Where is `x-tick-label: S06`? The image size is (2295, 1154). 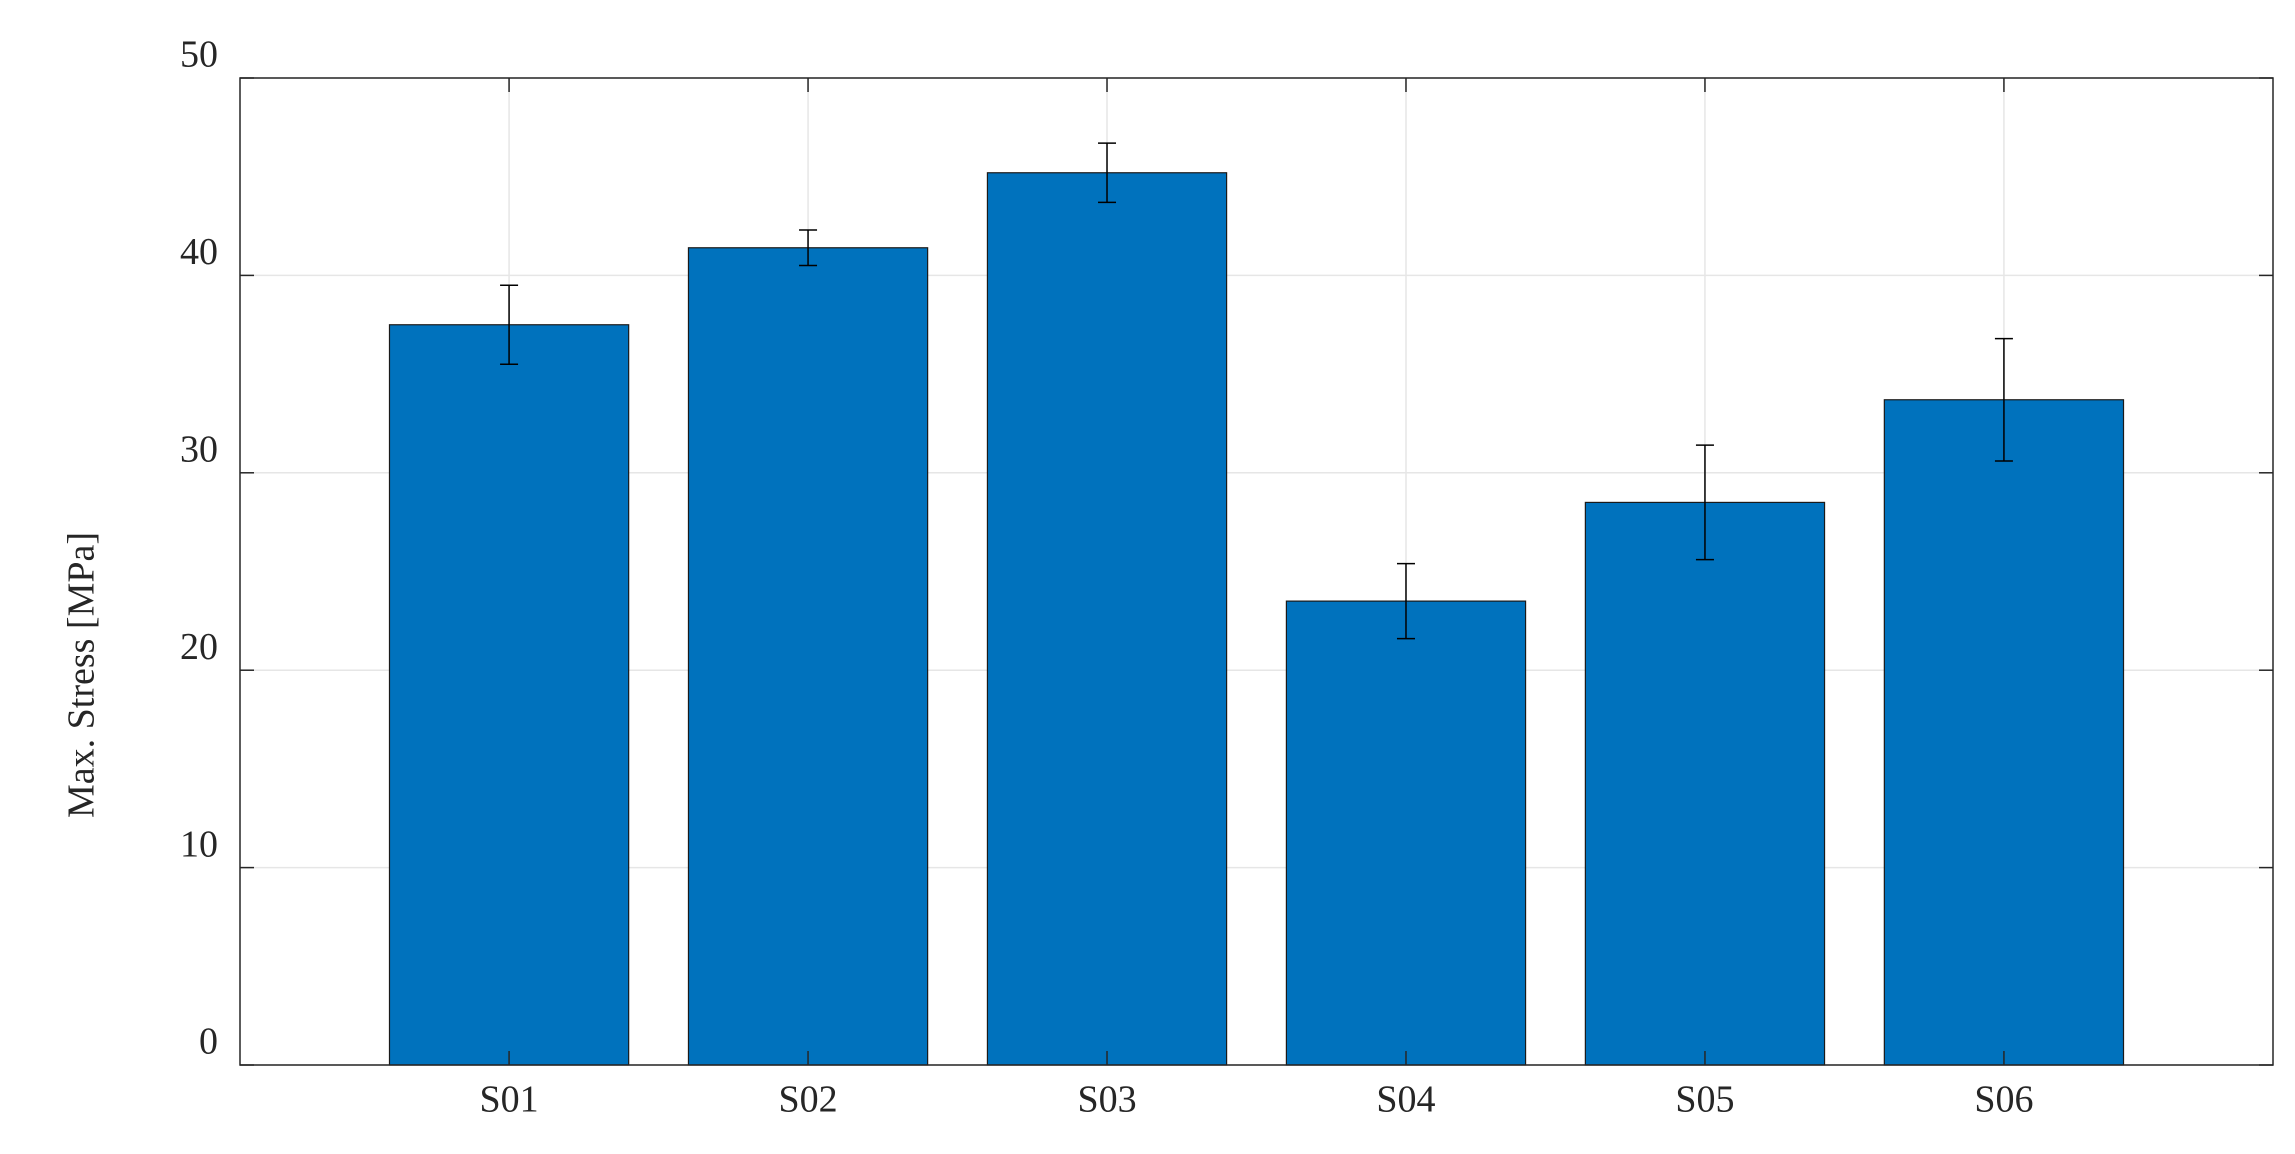 x-tick-label: S06 is located at coordinates (2003, 1100).